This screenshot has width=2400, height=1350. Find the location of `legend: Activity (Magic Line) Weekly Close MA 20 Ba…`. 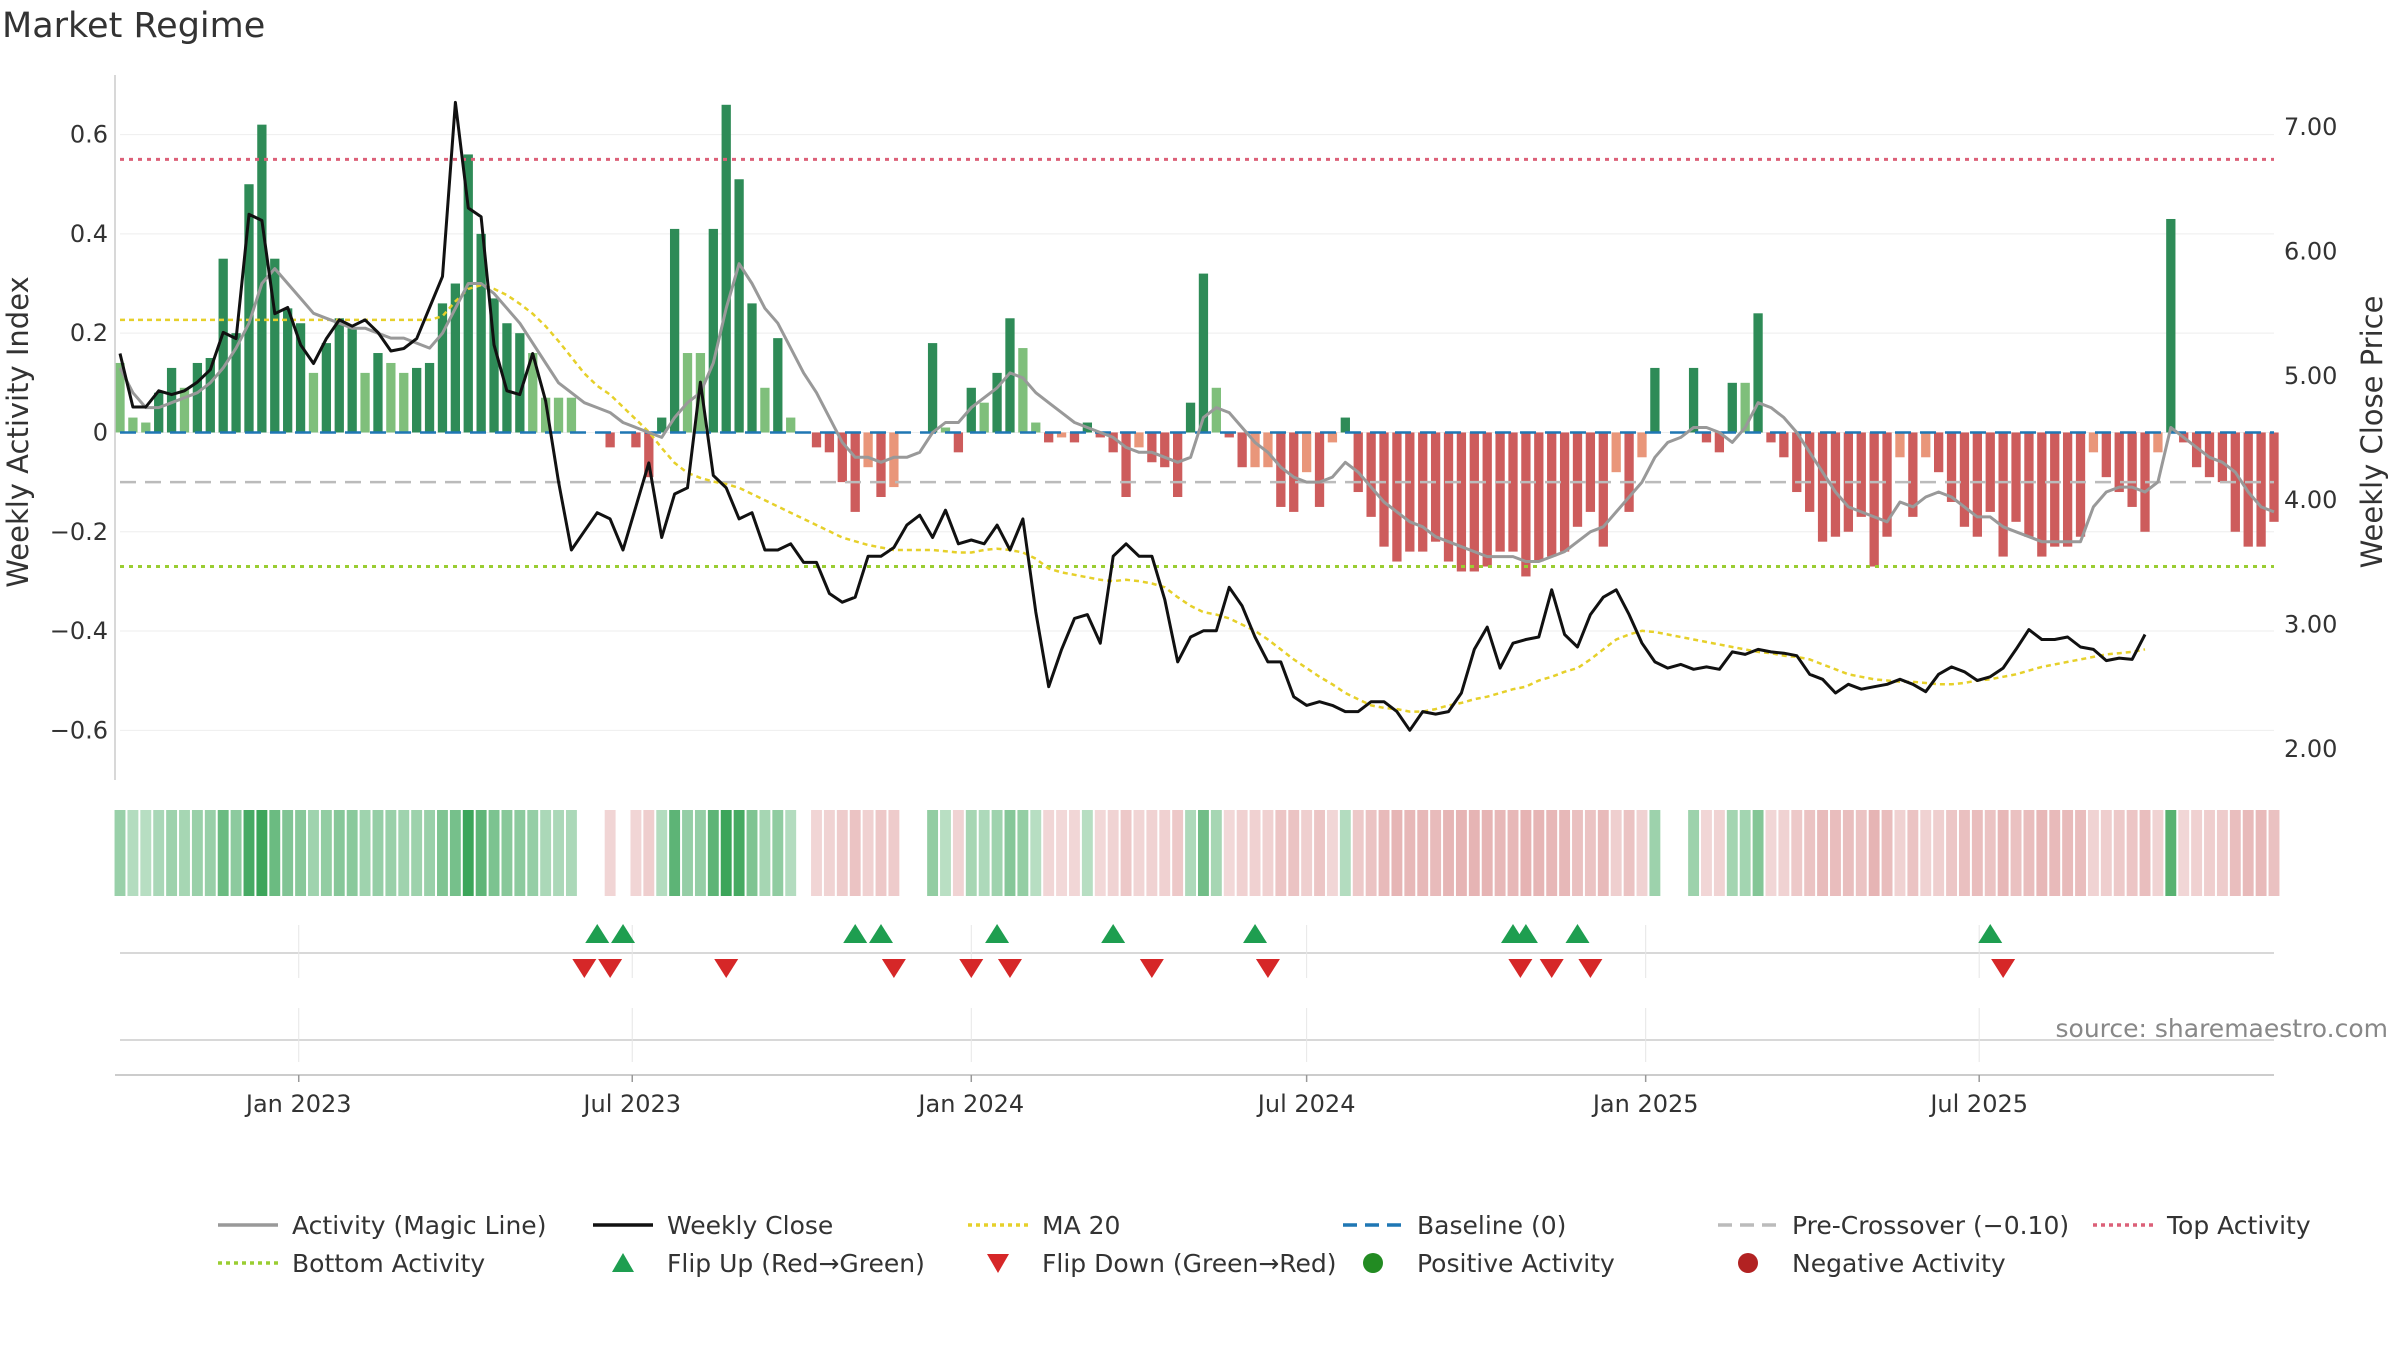

legend: Activity (Magic Line) Weekly Close MA 20 Ba… is located at coordinates (1264, 1244).